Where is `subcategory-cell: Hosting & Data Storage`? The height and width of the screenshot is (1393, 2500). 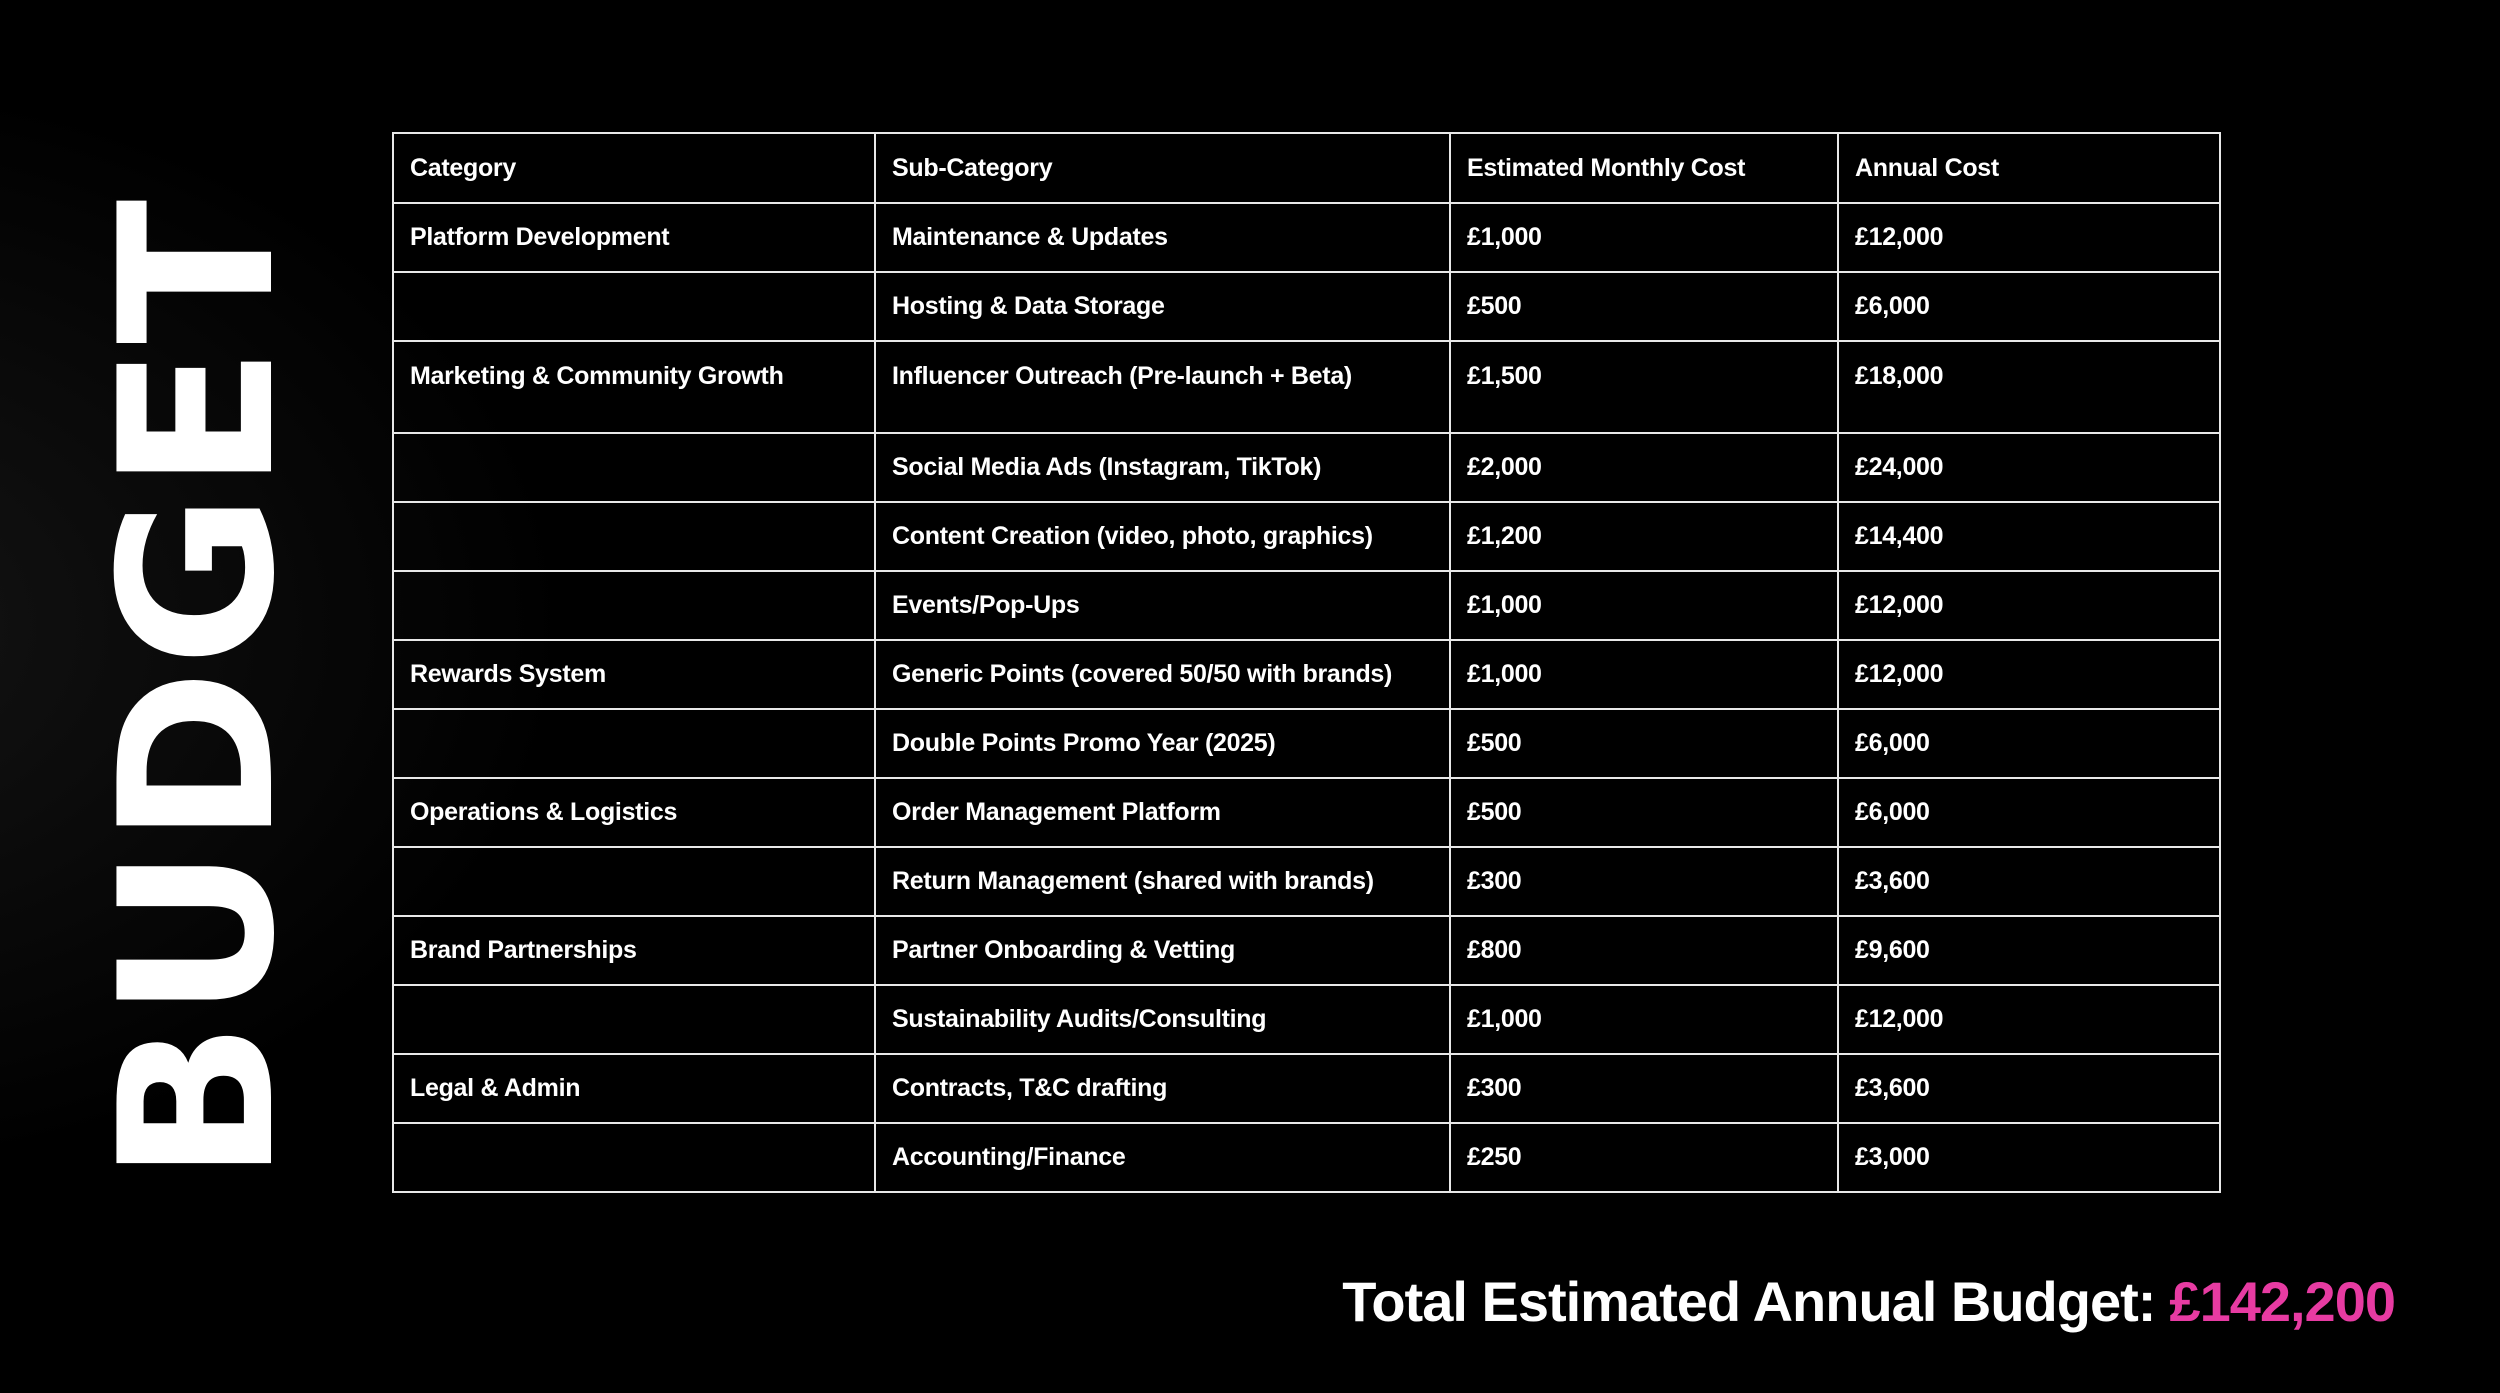
subcategory-cell: Hosting & Data Storage is located at coordinates (1162, 306).